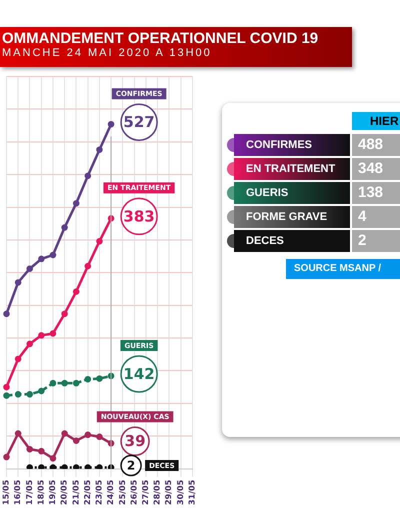 This screenshot has height=516, width=400. Describe the element at coordinates (87, 492) in the screenshot. I see `x-tick-label: 22/05` at that location.